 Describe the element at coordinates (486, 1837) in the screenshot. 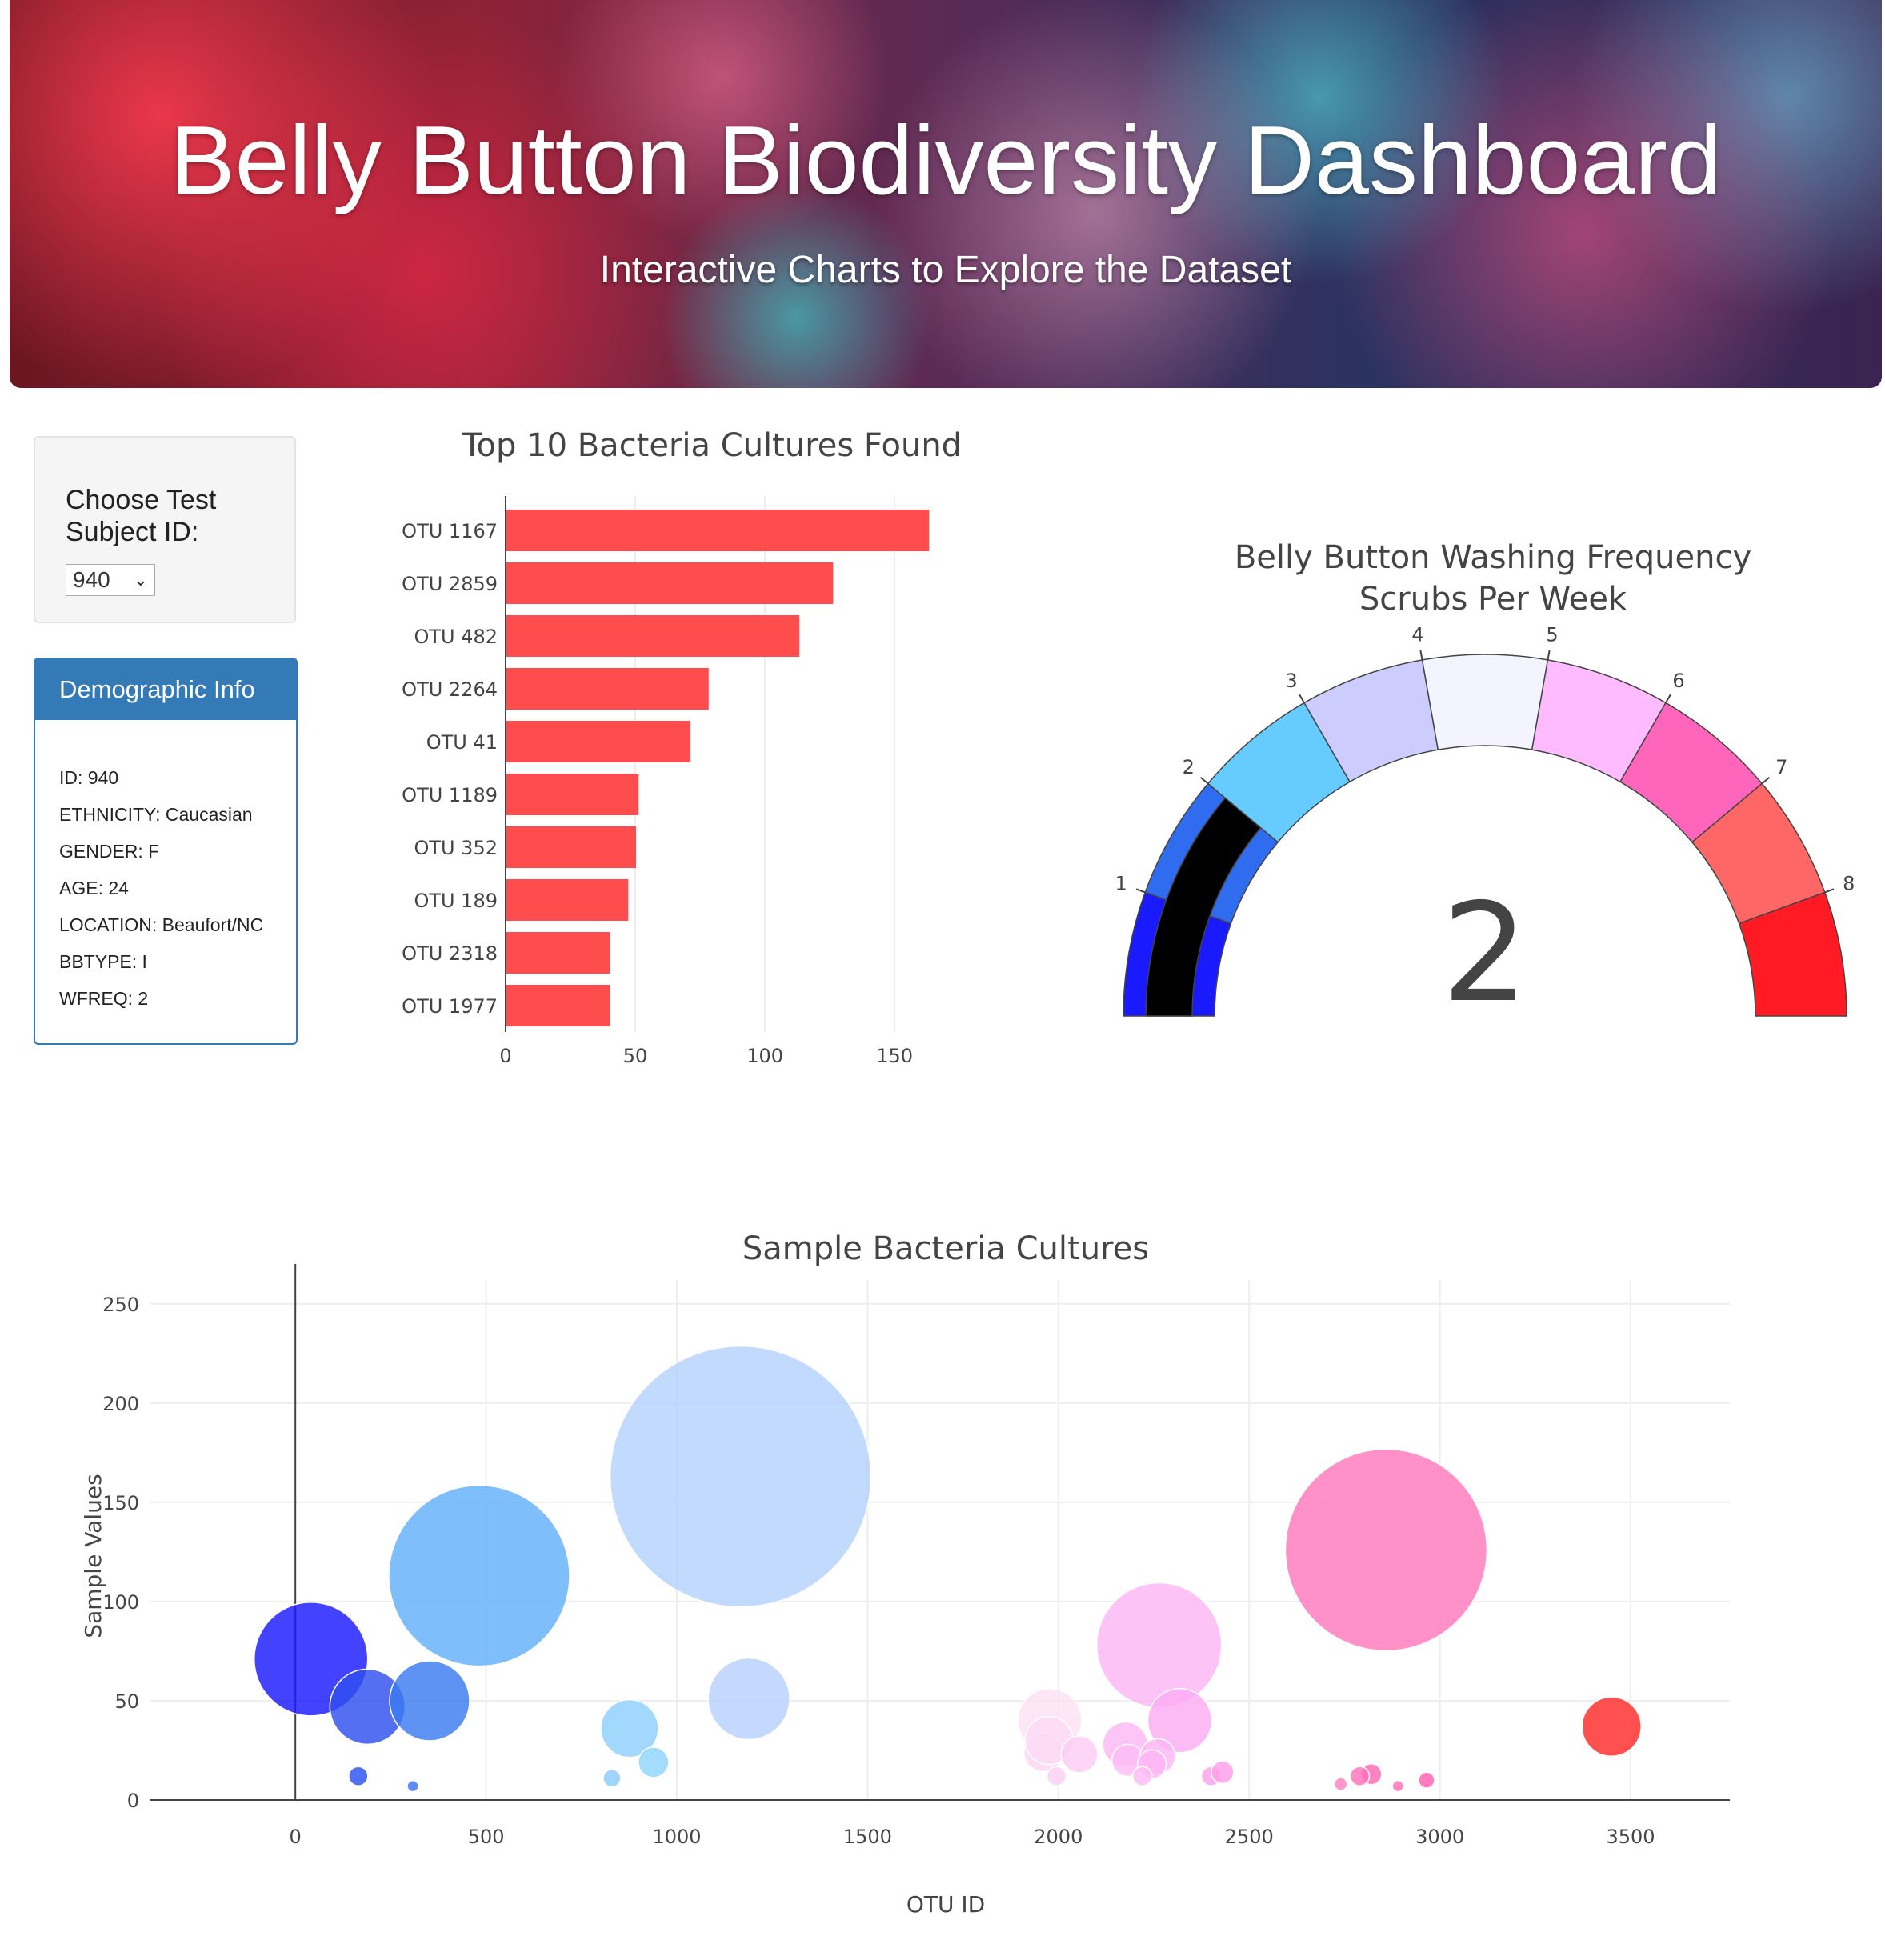

I see `bubble-x-tick-label: 500` at that location.